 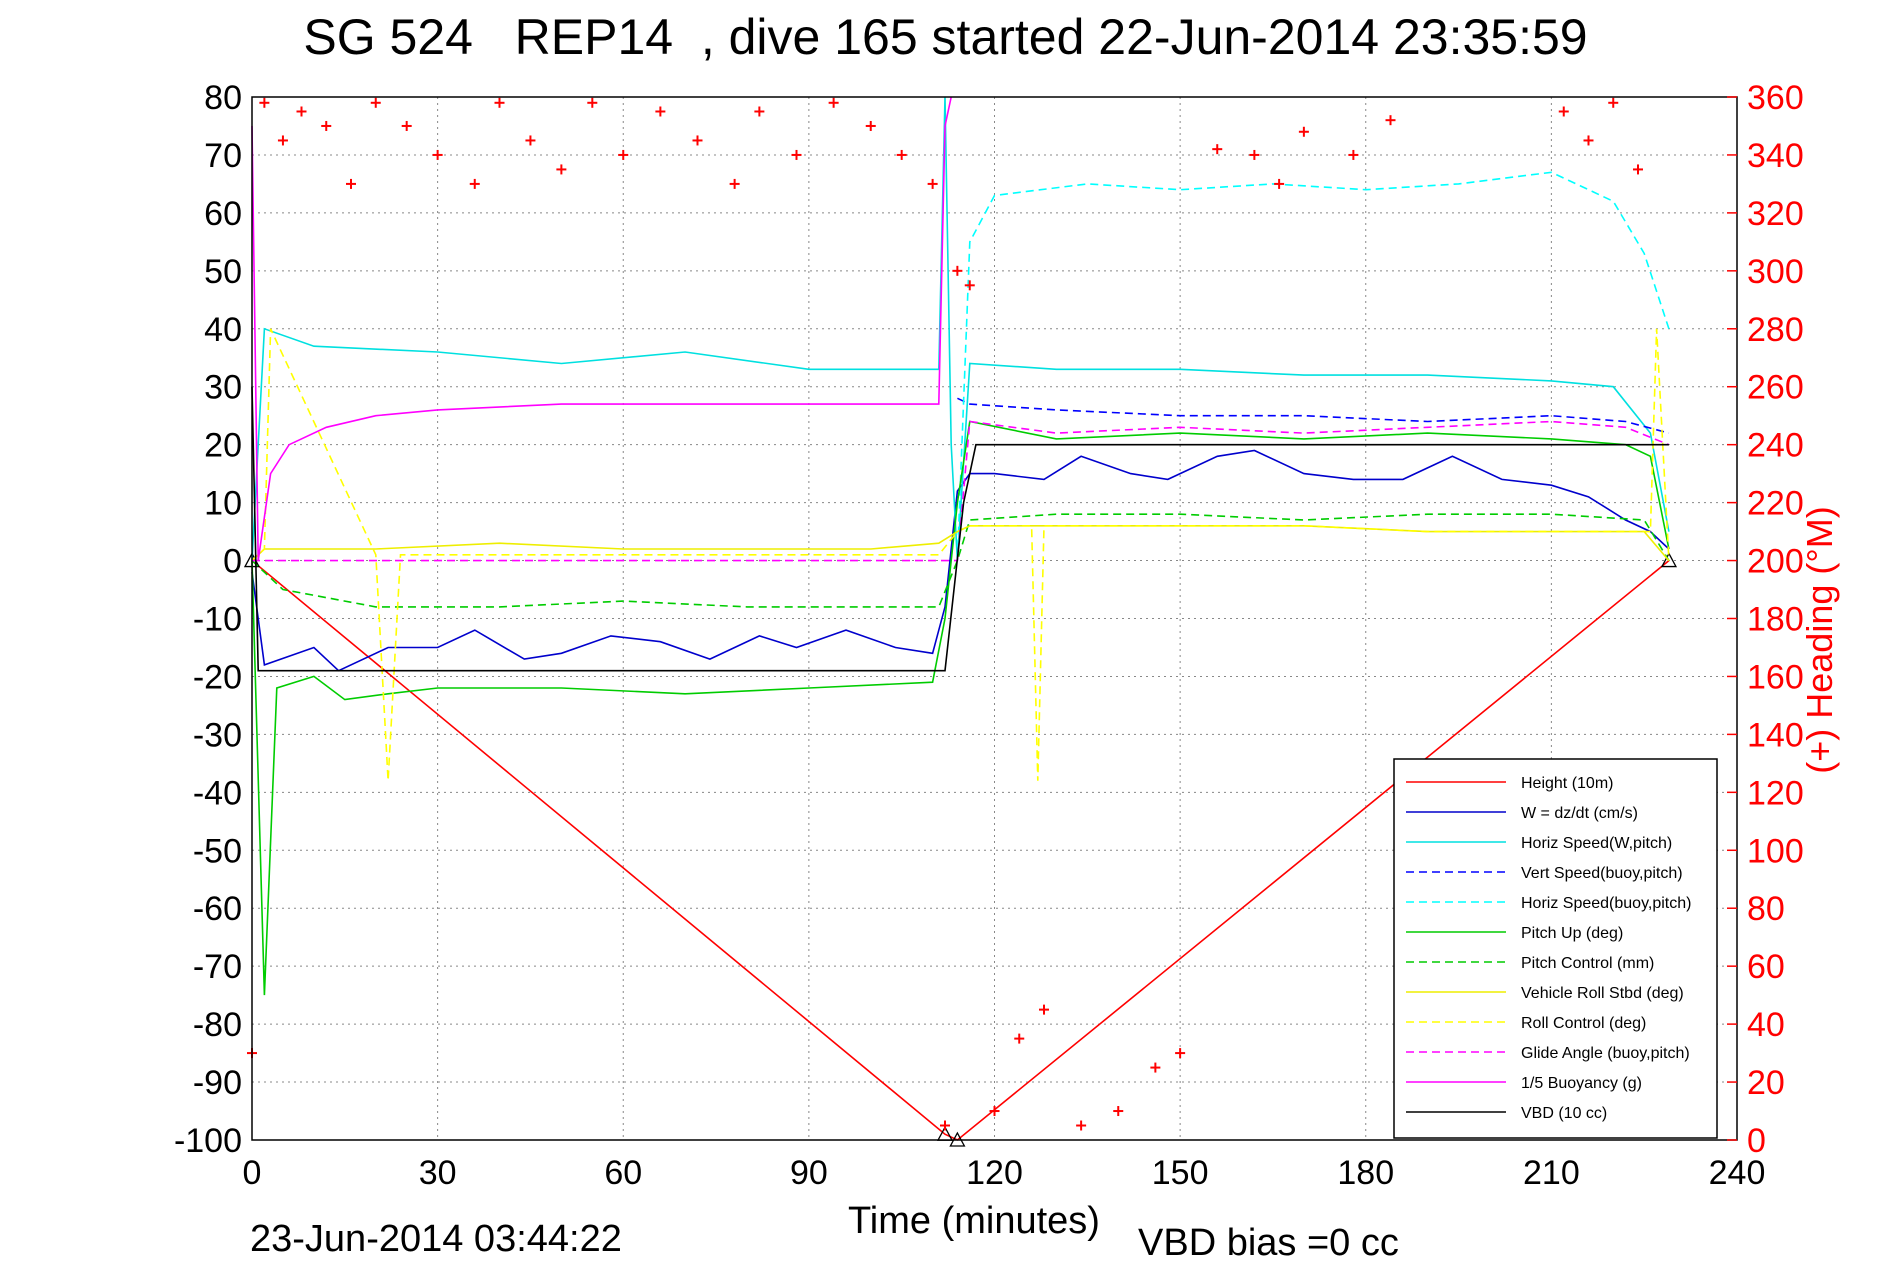 I want to click on y-tick-label: -30, so click(x=217, y=735).